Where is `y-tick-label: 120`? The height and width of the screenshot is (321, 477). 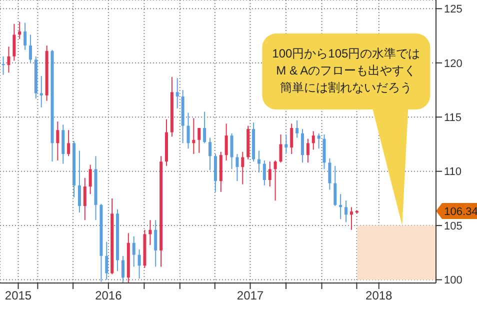 y-tick-label: 120 is located at coordinates (453, 64).